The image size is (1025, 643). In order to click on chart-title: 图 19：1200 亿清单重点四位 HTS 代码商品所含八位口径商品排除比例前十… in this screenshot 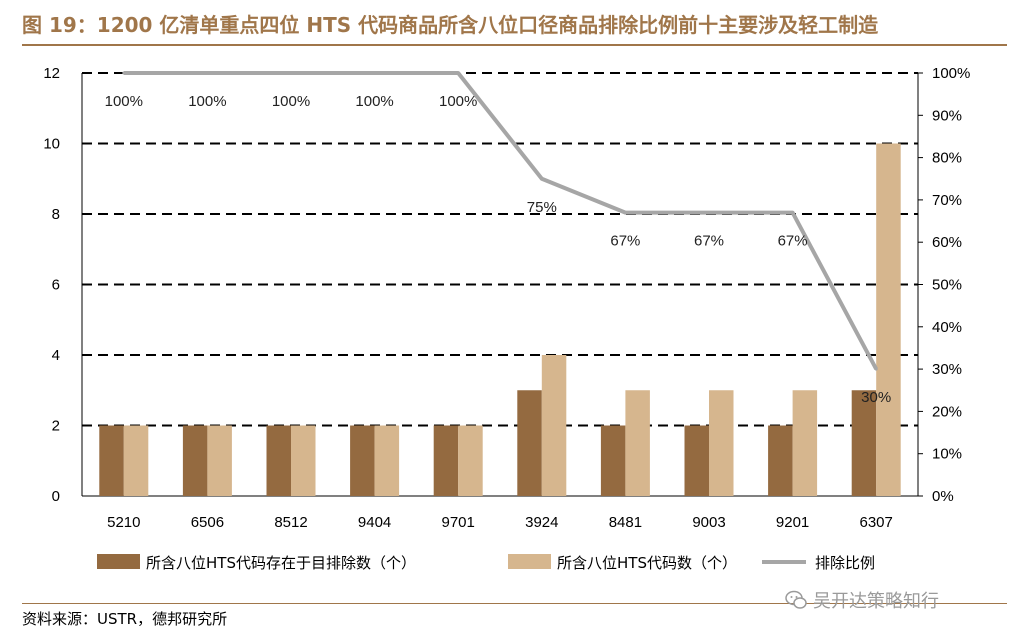, I will do `click(450, 25)`.